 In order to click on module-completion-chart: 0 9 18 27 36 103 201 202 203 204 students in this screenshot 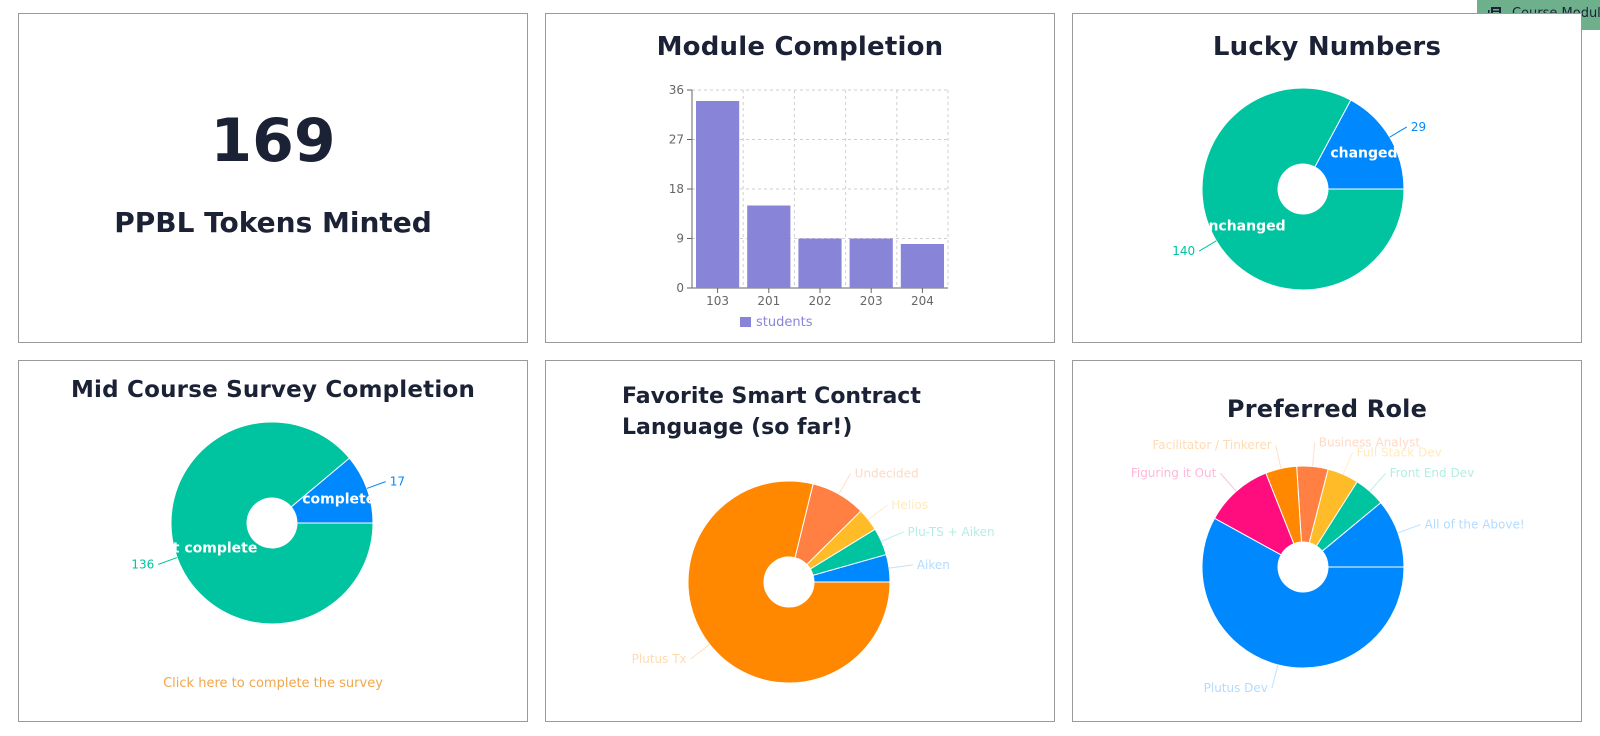, I will do `click(809, 206)`.